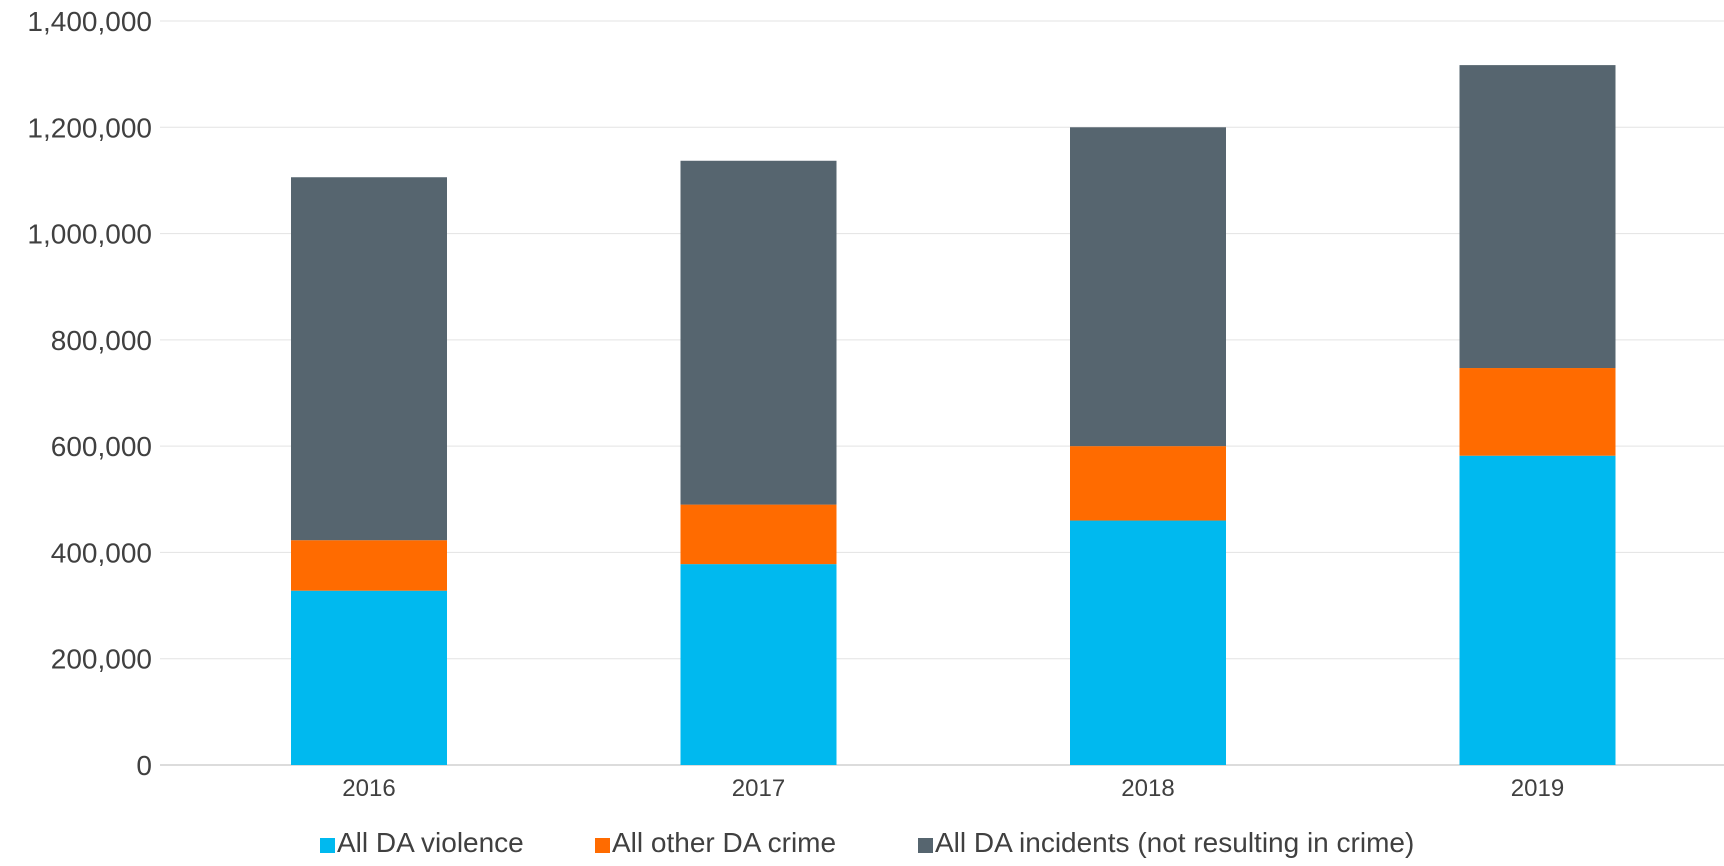  Describe the element at coordinates (89, 127) in the screenshot. I see `y-tick-label: 1,200,000` at that location.